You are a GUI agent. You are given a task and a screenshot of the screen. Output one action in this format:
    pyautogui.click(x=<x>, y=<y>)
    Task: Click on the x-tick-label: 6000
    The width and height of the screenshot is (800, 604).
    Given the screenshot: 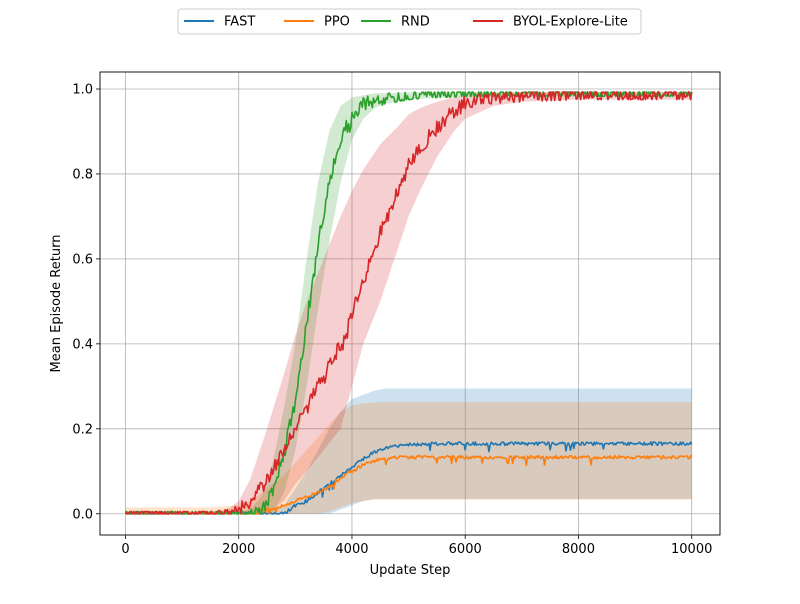 What is the action you would take?
    pyautogui.click(x=465, y=549)
    